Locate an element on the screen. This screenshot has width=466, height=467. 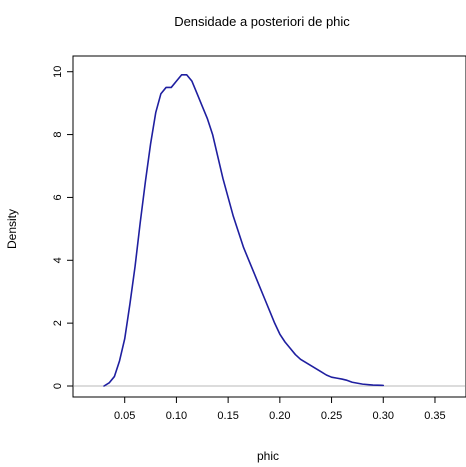
y-tick-label: 8 is located at coordinates (58, 135).